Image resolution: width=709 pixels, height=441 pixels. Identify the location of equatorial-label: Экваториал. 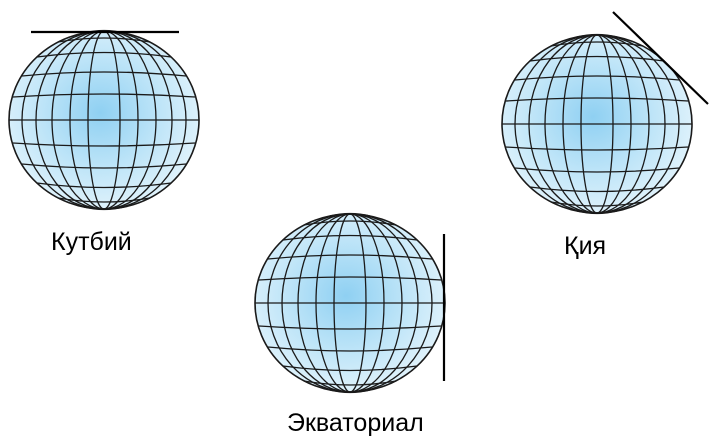
(355, 423).